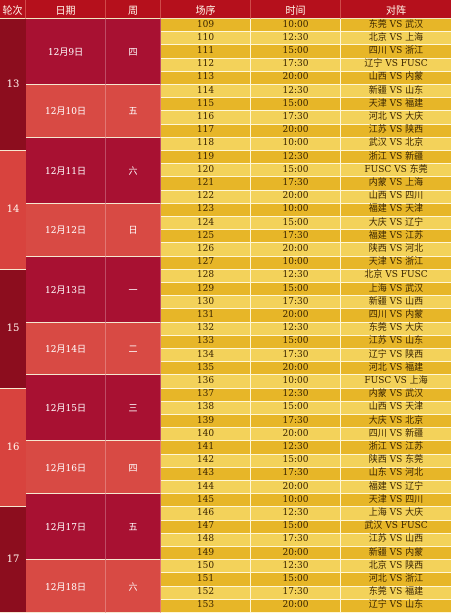 The height and width of the screenshot is (613, 451). I want to click on header-weekday: 周, so click(133, 9).